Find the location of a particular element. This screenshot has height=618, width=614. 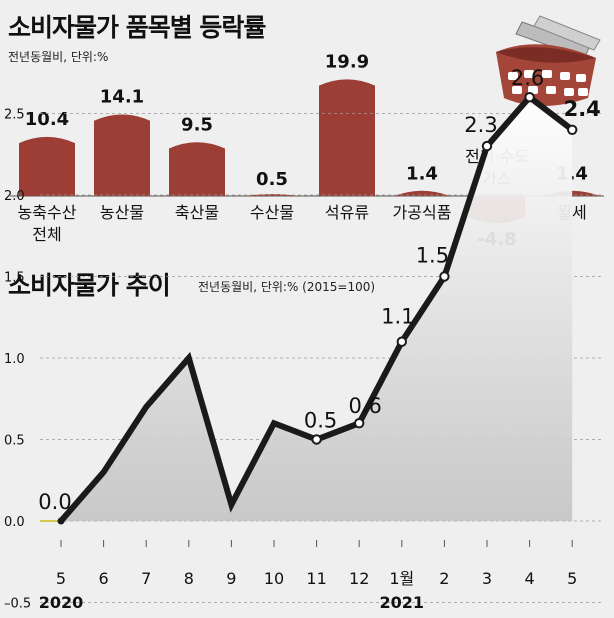

bar-value-label: 1.4 is located at coordinates (422, 174).